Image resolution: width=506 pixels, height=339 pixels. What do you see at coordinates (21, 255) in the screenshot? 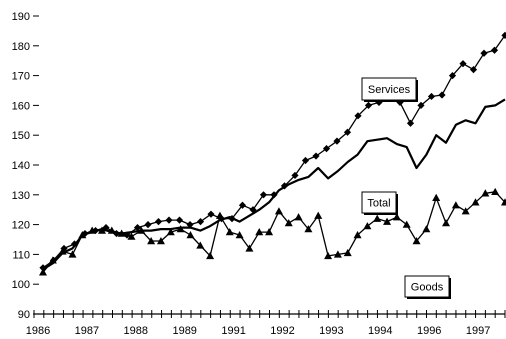
I see `y-tick-label: 110` at bounding box center [21, 255].